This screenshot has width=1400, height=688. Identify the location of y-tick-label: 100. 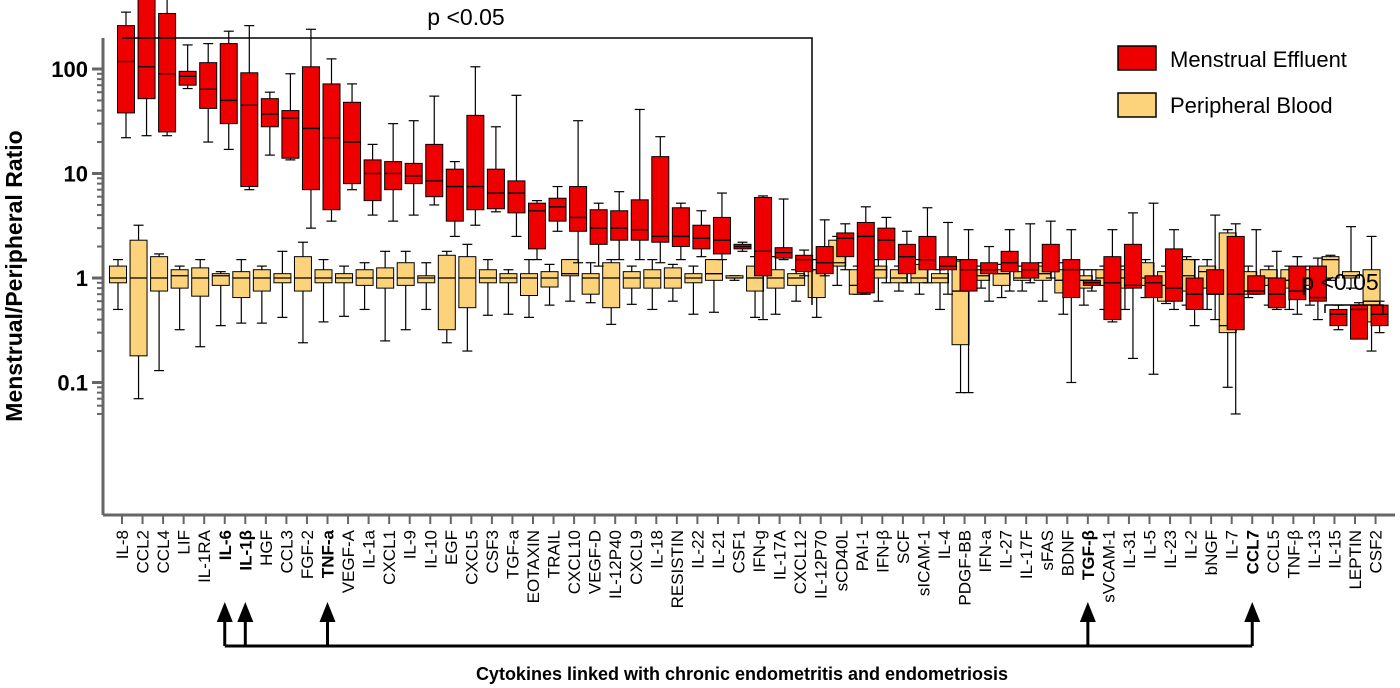
(69, 69).